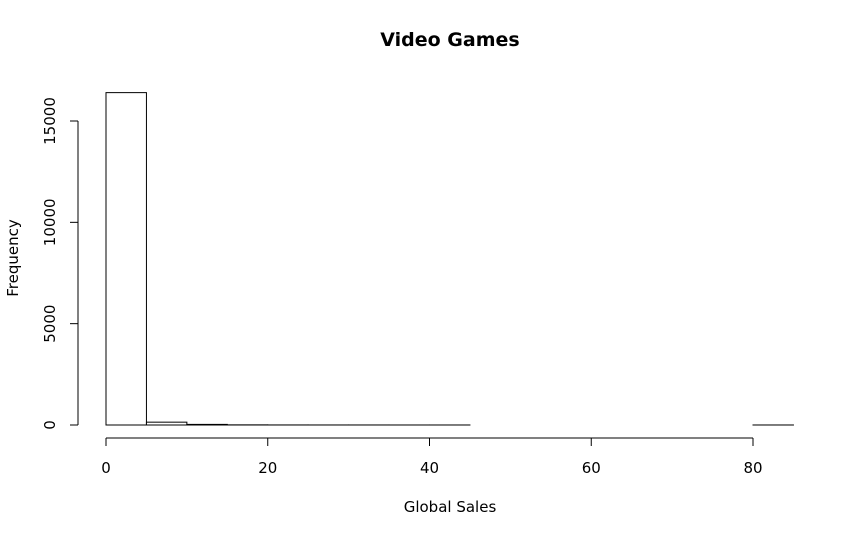  Describe the element at coordinates (591, 468) in the screenshot. I see `x-tick-label: 60` at that location.